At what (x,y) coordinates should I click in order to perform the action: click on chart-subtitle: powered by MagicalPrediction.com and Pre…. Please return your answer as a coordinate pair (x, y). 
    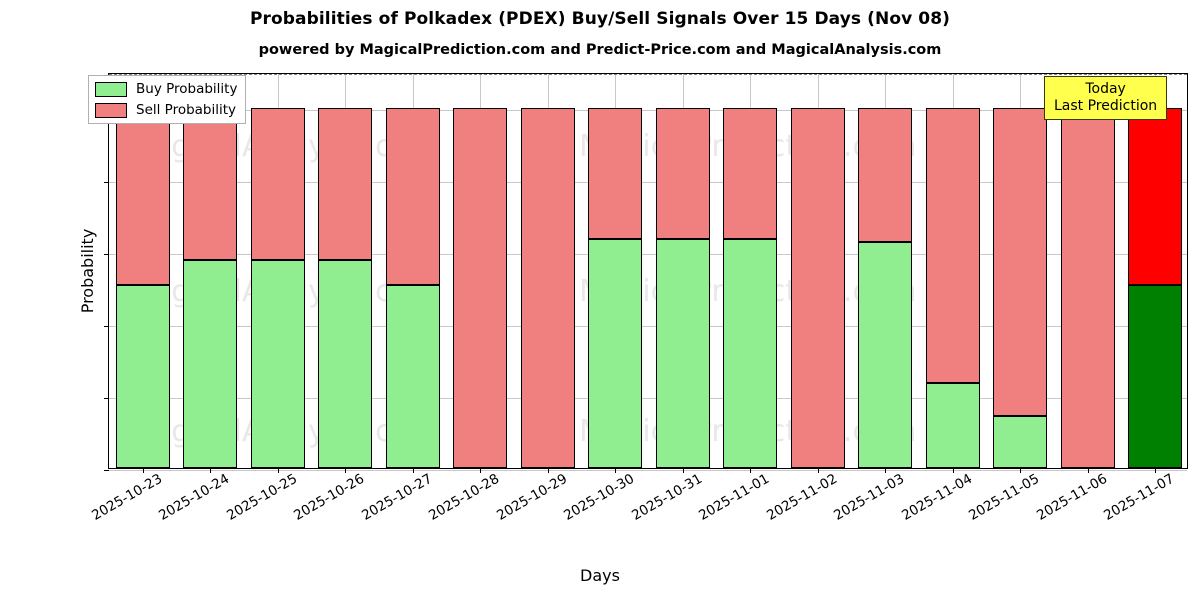
    Looking at the image, I should click on (600, 50).